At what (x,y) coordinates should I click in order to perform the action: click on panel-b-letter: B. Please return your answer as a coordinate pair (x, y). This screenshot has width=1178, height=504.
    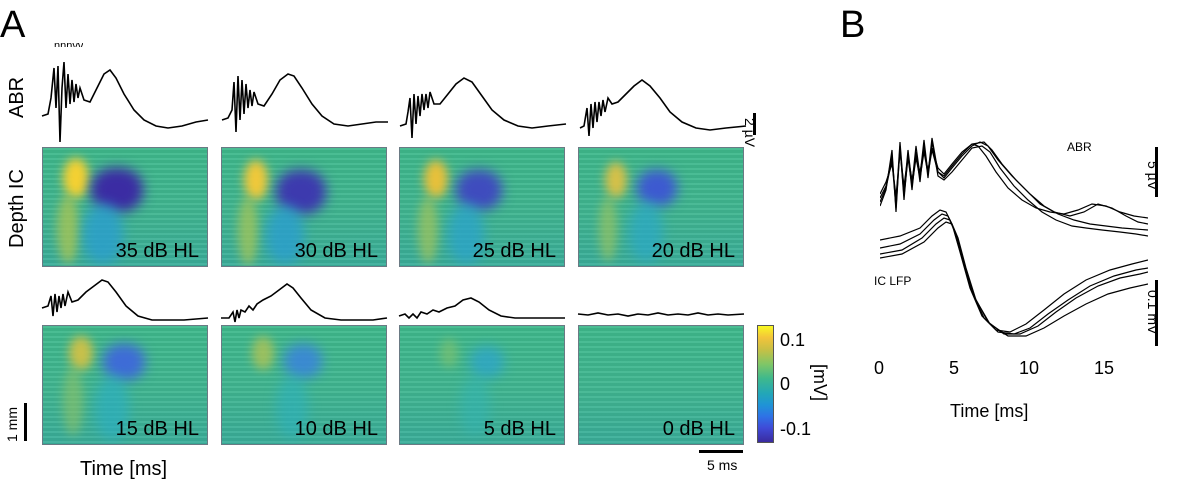
    Looking at the image, I should click on (853, 25).